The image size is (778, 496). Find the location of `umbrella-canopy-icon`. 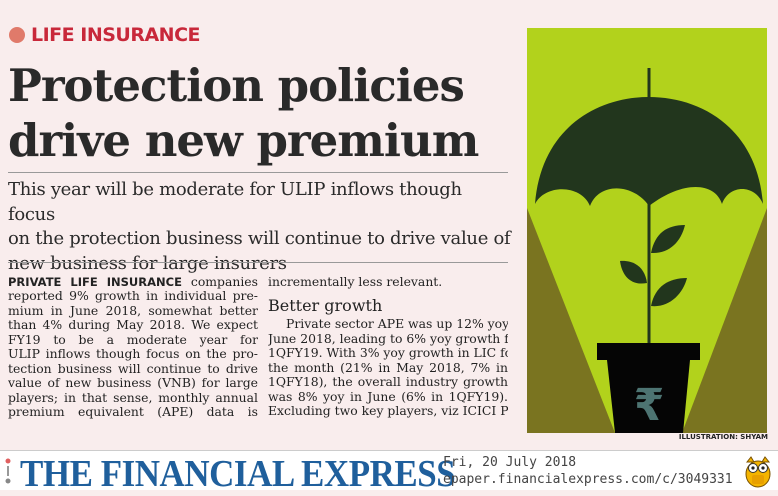

umbrella-canopy-icon is located at coordinates (649, 151).